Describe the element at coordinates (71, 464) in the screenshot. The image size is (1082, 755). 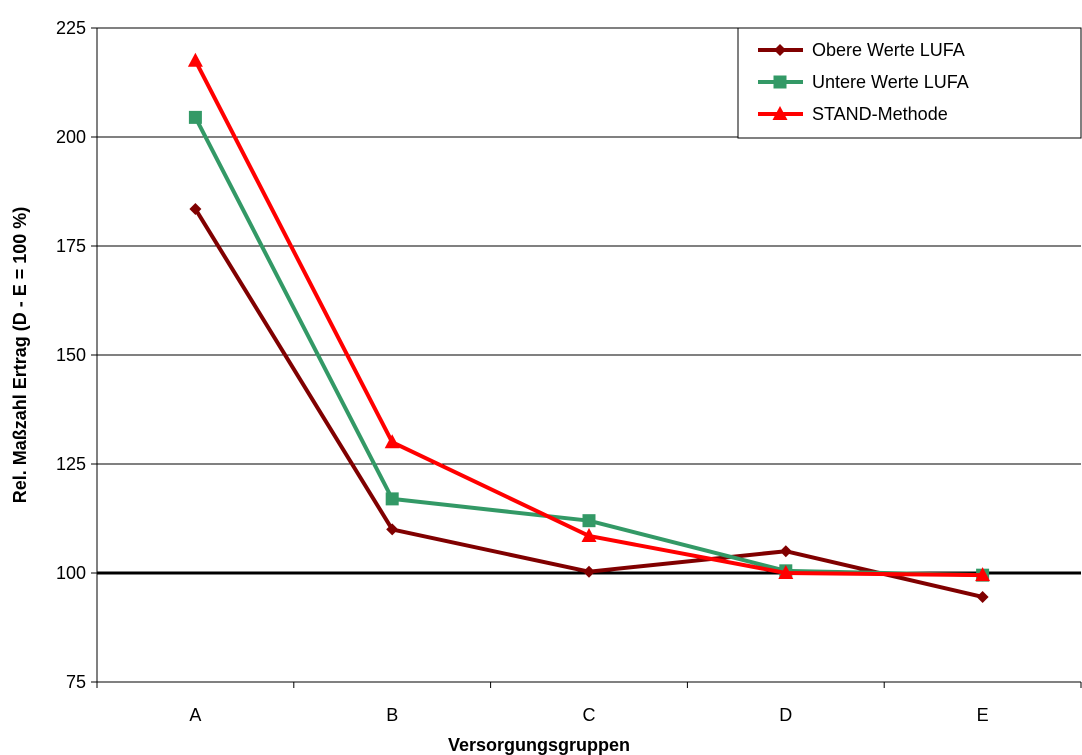
I see `y-tick-label: 125` at that location.